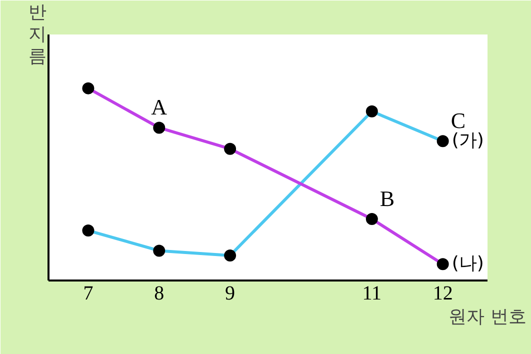 Image resolution: width=531 pixels, height=354 pixels. I want to click on x-tick-label: 11, so click(372, 293).